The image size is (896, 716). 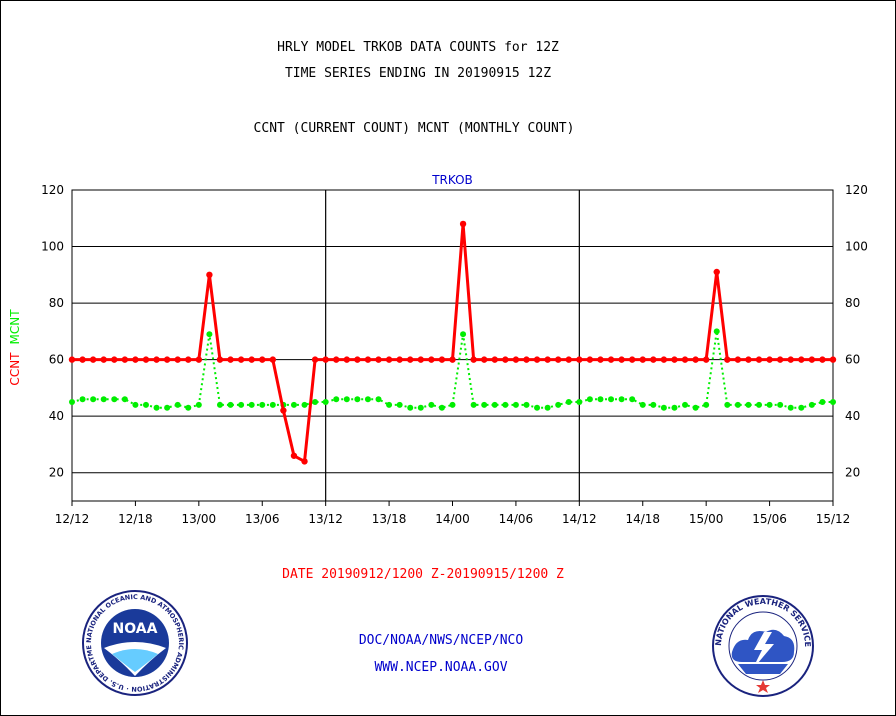 What do you see at coordinates (441, 640) in the screenshot?
I see `footer-agency: DOC/NOAA/NWS/NCEP/NCO` at bounding box center [441, 640].